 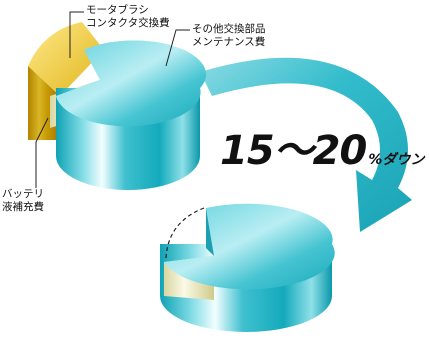 I want to click on label-motor-line1: モータブラシ, so click(x=117, y=10).